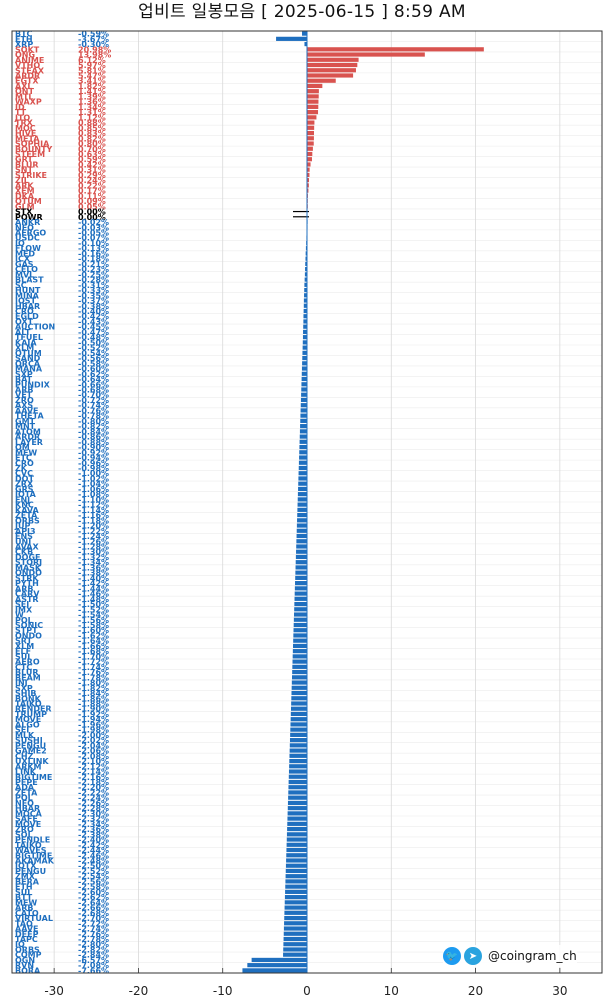  What do you see at coordinates (27, 437) in the screenshot?
I see `row-label: ARDR` at bounding box center [27, 437].